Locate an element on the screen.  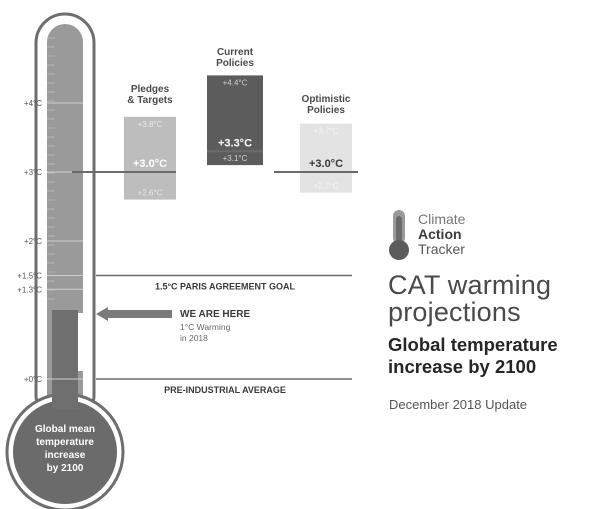
scale-tick-label-3: +2°C is located at coordinates (33, 241).